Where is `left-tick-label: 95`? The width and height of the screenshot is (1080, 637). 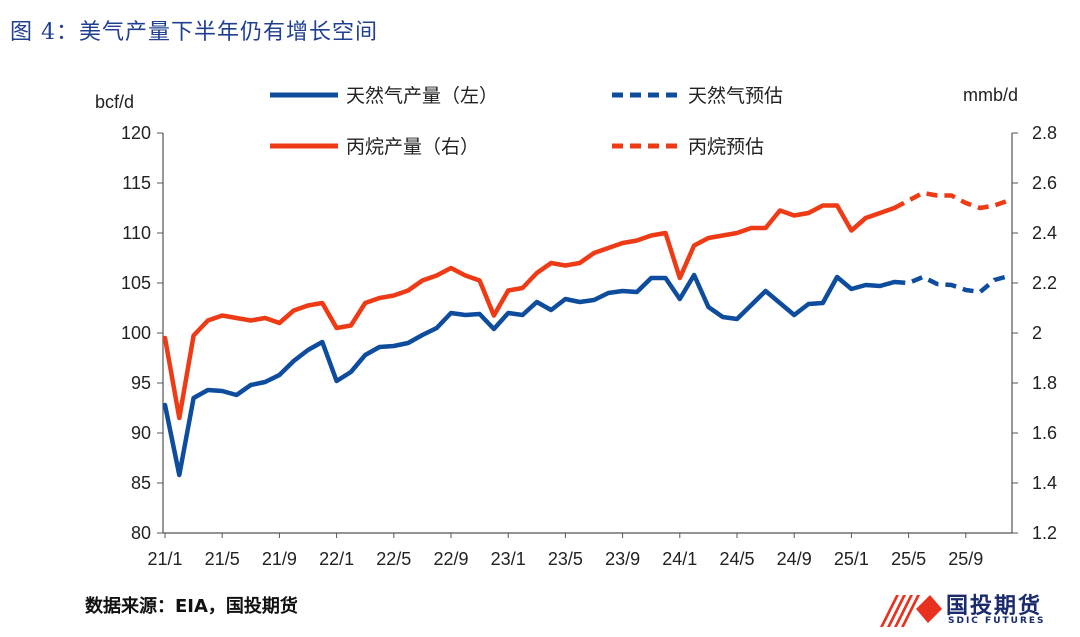 left-tick-label: 95 is located at coordinates (141, 383).